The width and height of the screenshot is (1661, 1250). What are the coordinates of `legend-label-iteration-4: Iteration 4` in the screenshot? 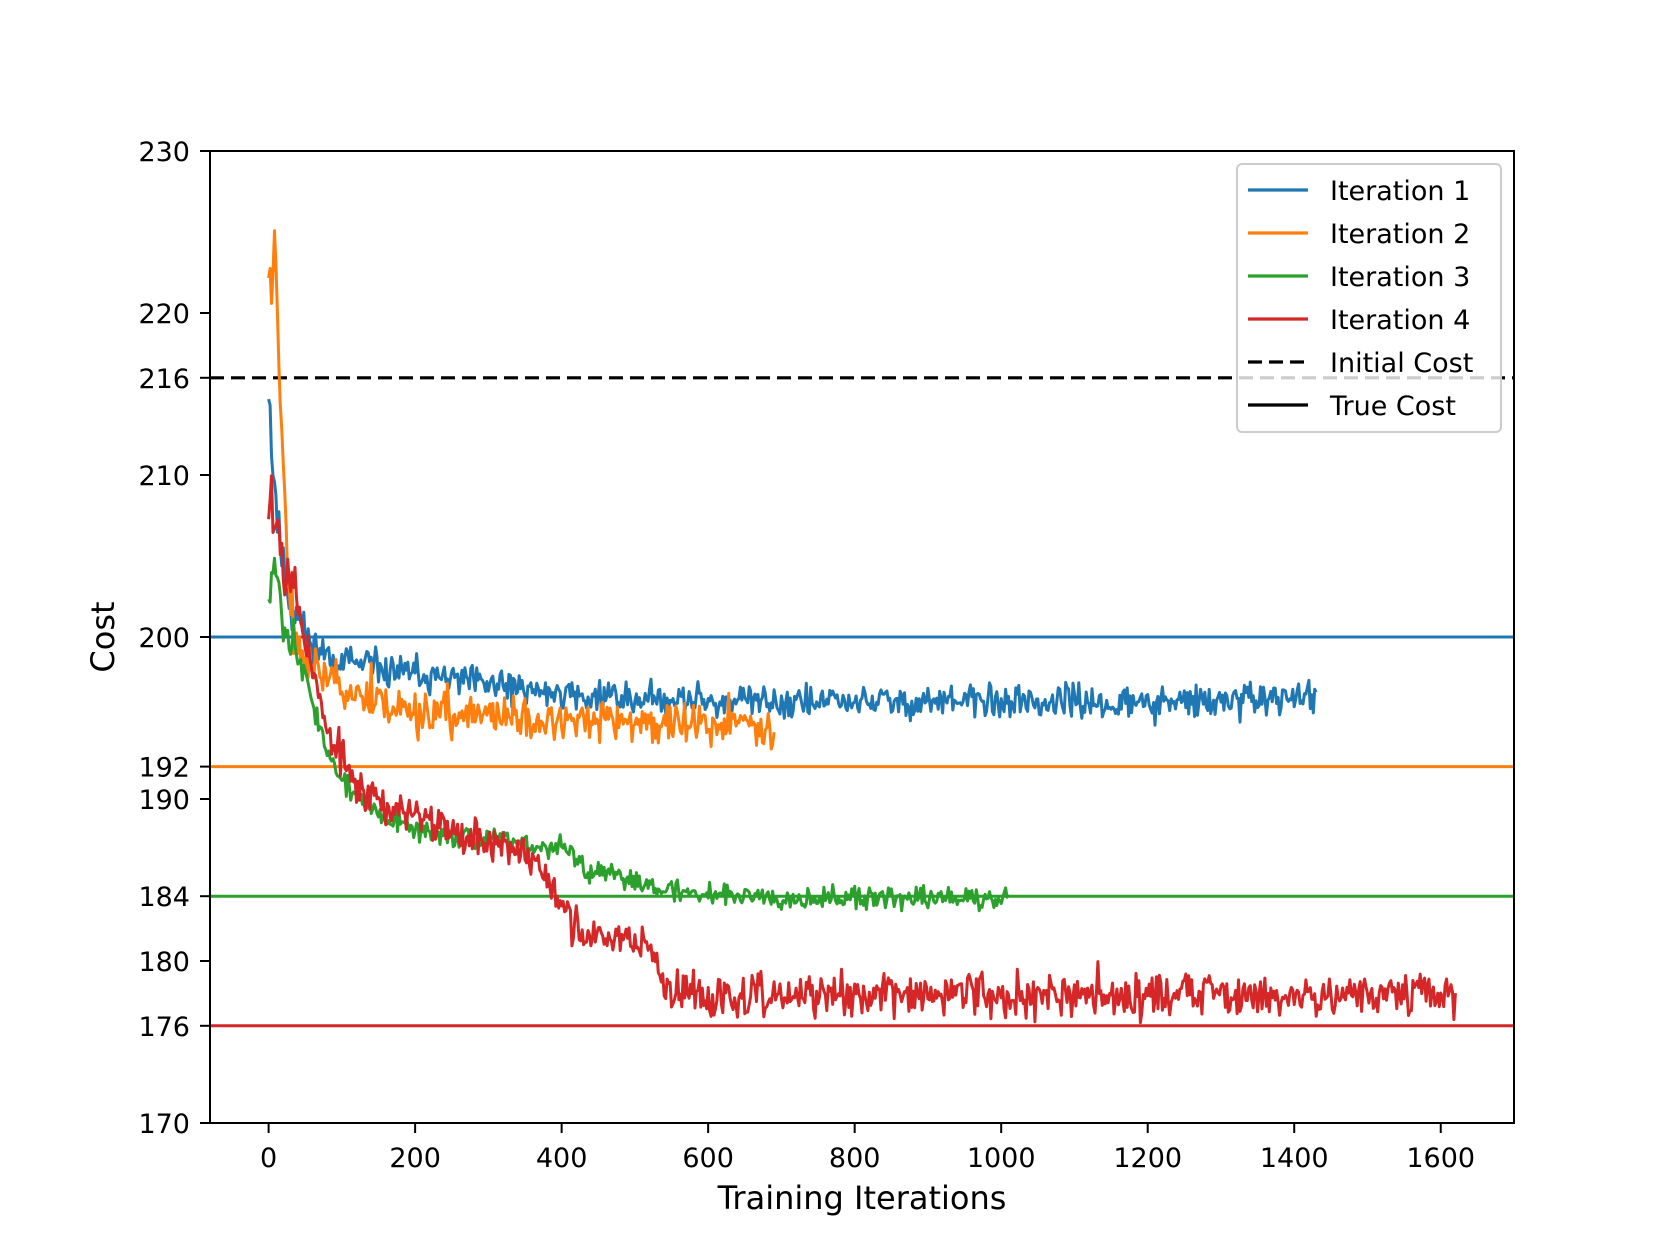 It's located at (1400, 320).